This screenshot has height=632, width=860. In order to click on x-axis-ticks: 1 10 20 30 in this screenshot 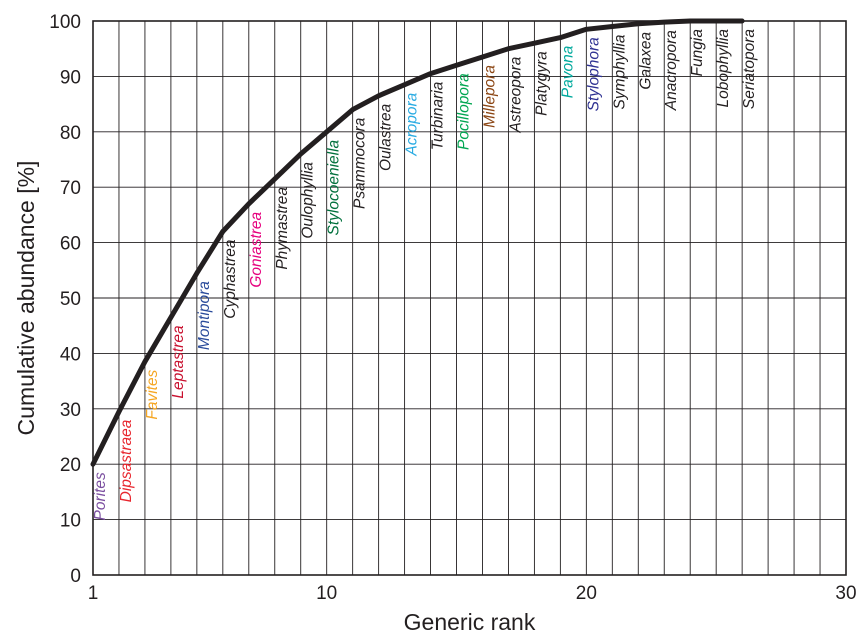, I will do `click(472, 593)`.